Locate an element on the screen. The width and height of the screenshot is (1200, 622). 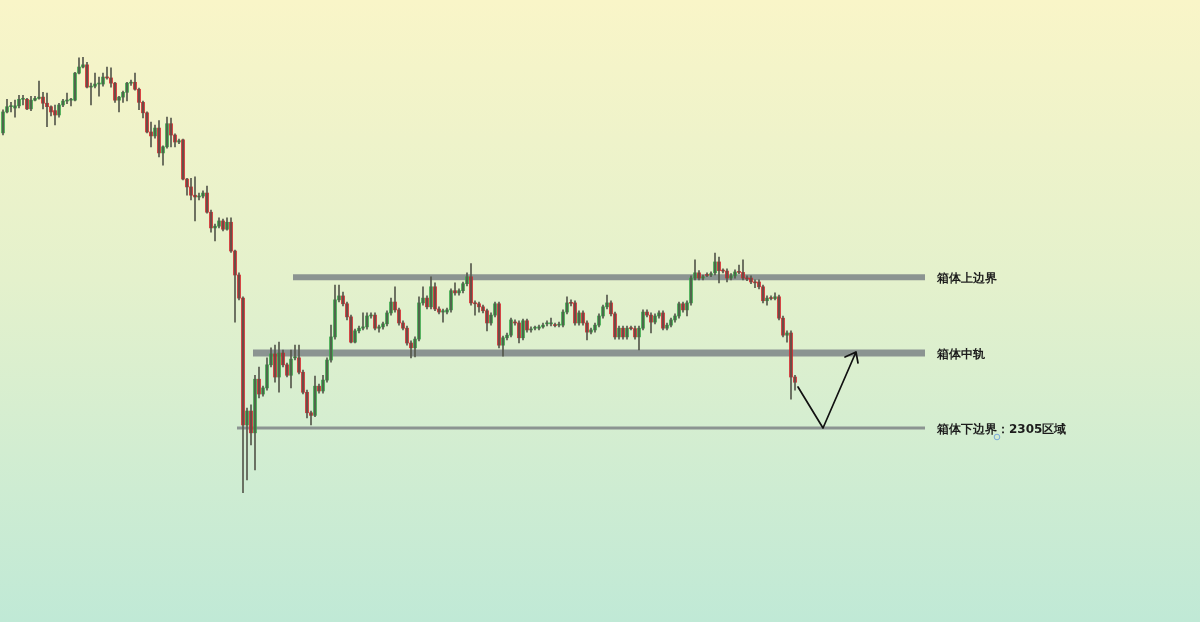
ref-line-label: 箱体上边界 is located at coordinates (966, 278).